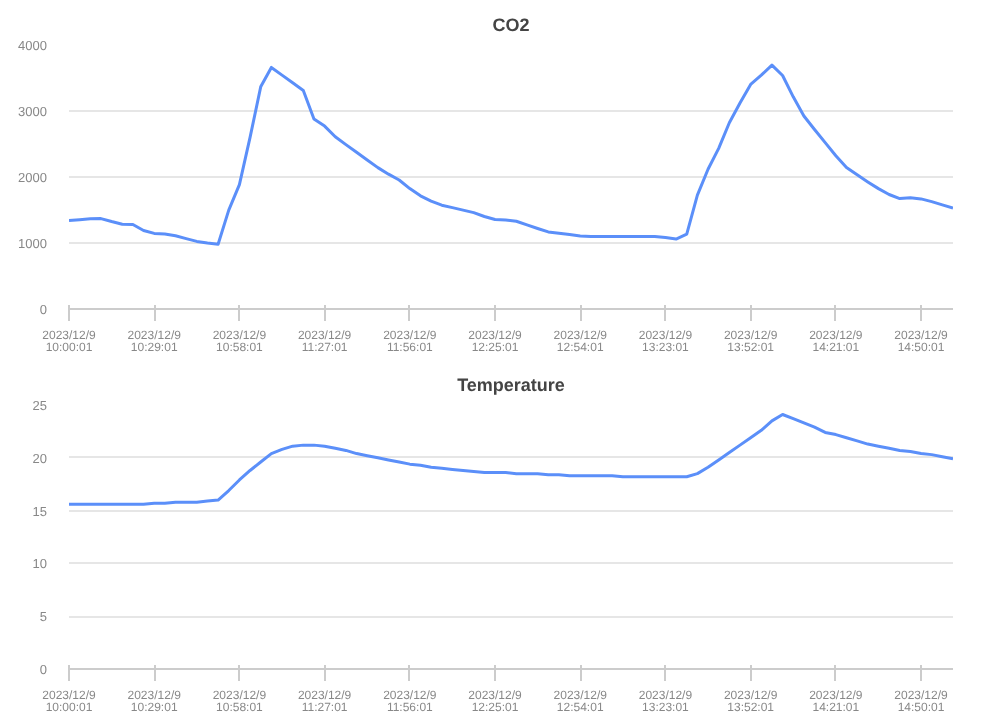 The height and width of the screenshot is (726, 1000). Describe the element at coordinates (511, 459) in the screenshot. I see `line-series` at that location.